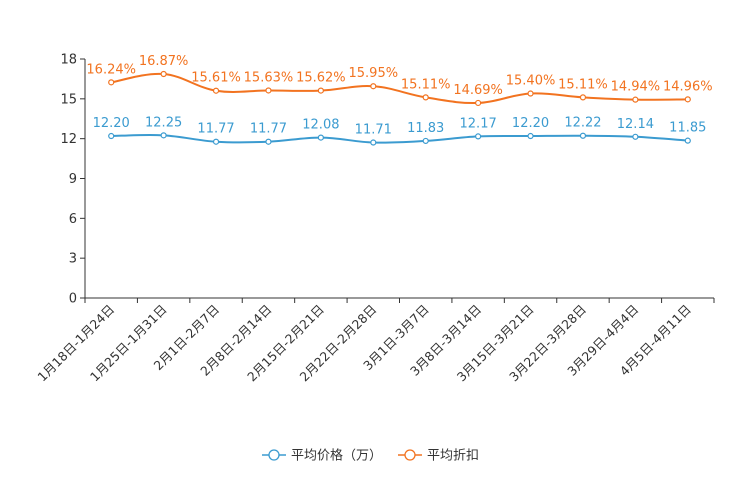 This screenshot has width=744, height=496. What do you see at coordinates (269, 77) in the screenshot?
I see `data-label: 15.63%` at bounding box center [269, 77].